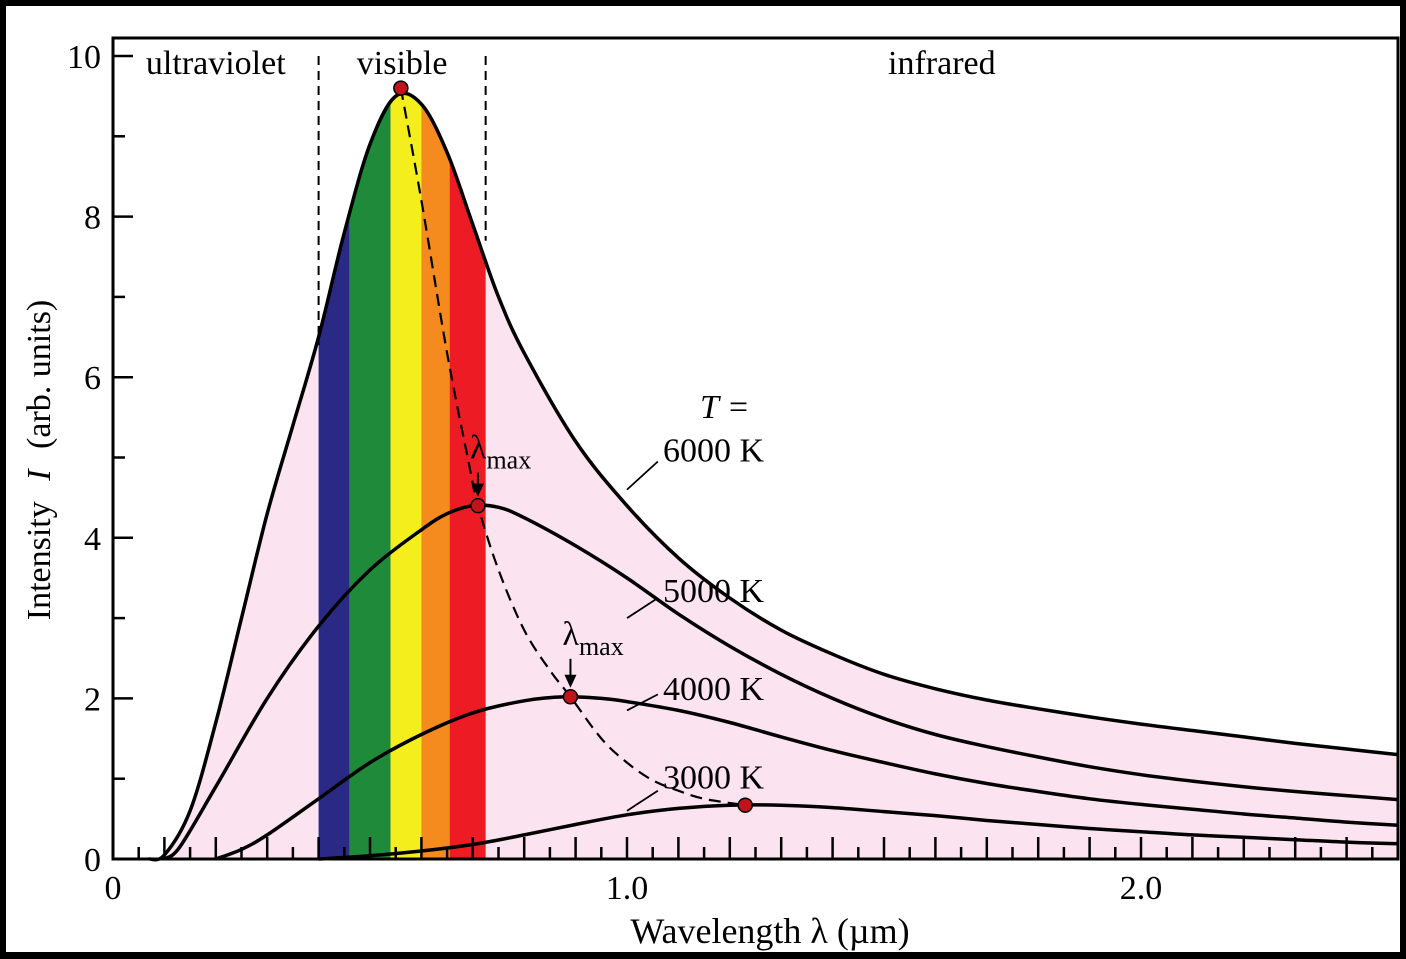 The image size is (1406, 959). What do you see at coordinates (92, 860) in the screenshot?
I see `y-tick-label: 0` at bounding box center [92, 860].